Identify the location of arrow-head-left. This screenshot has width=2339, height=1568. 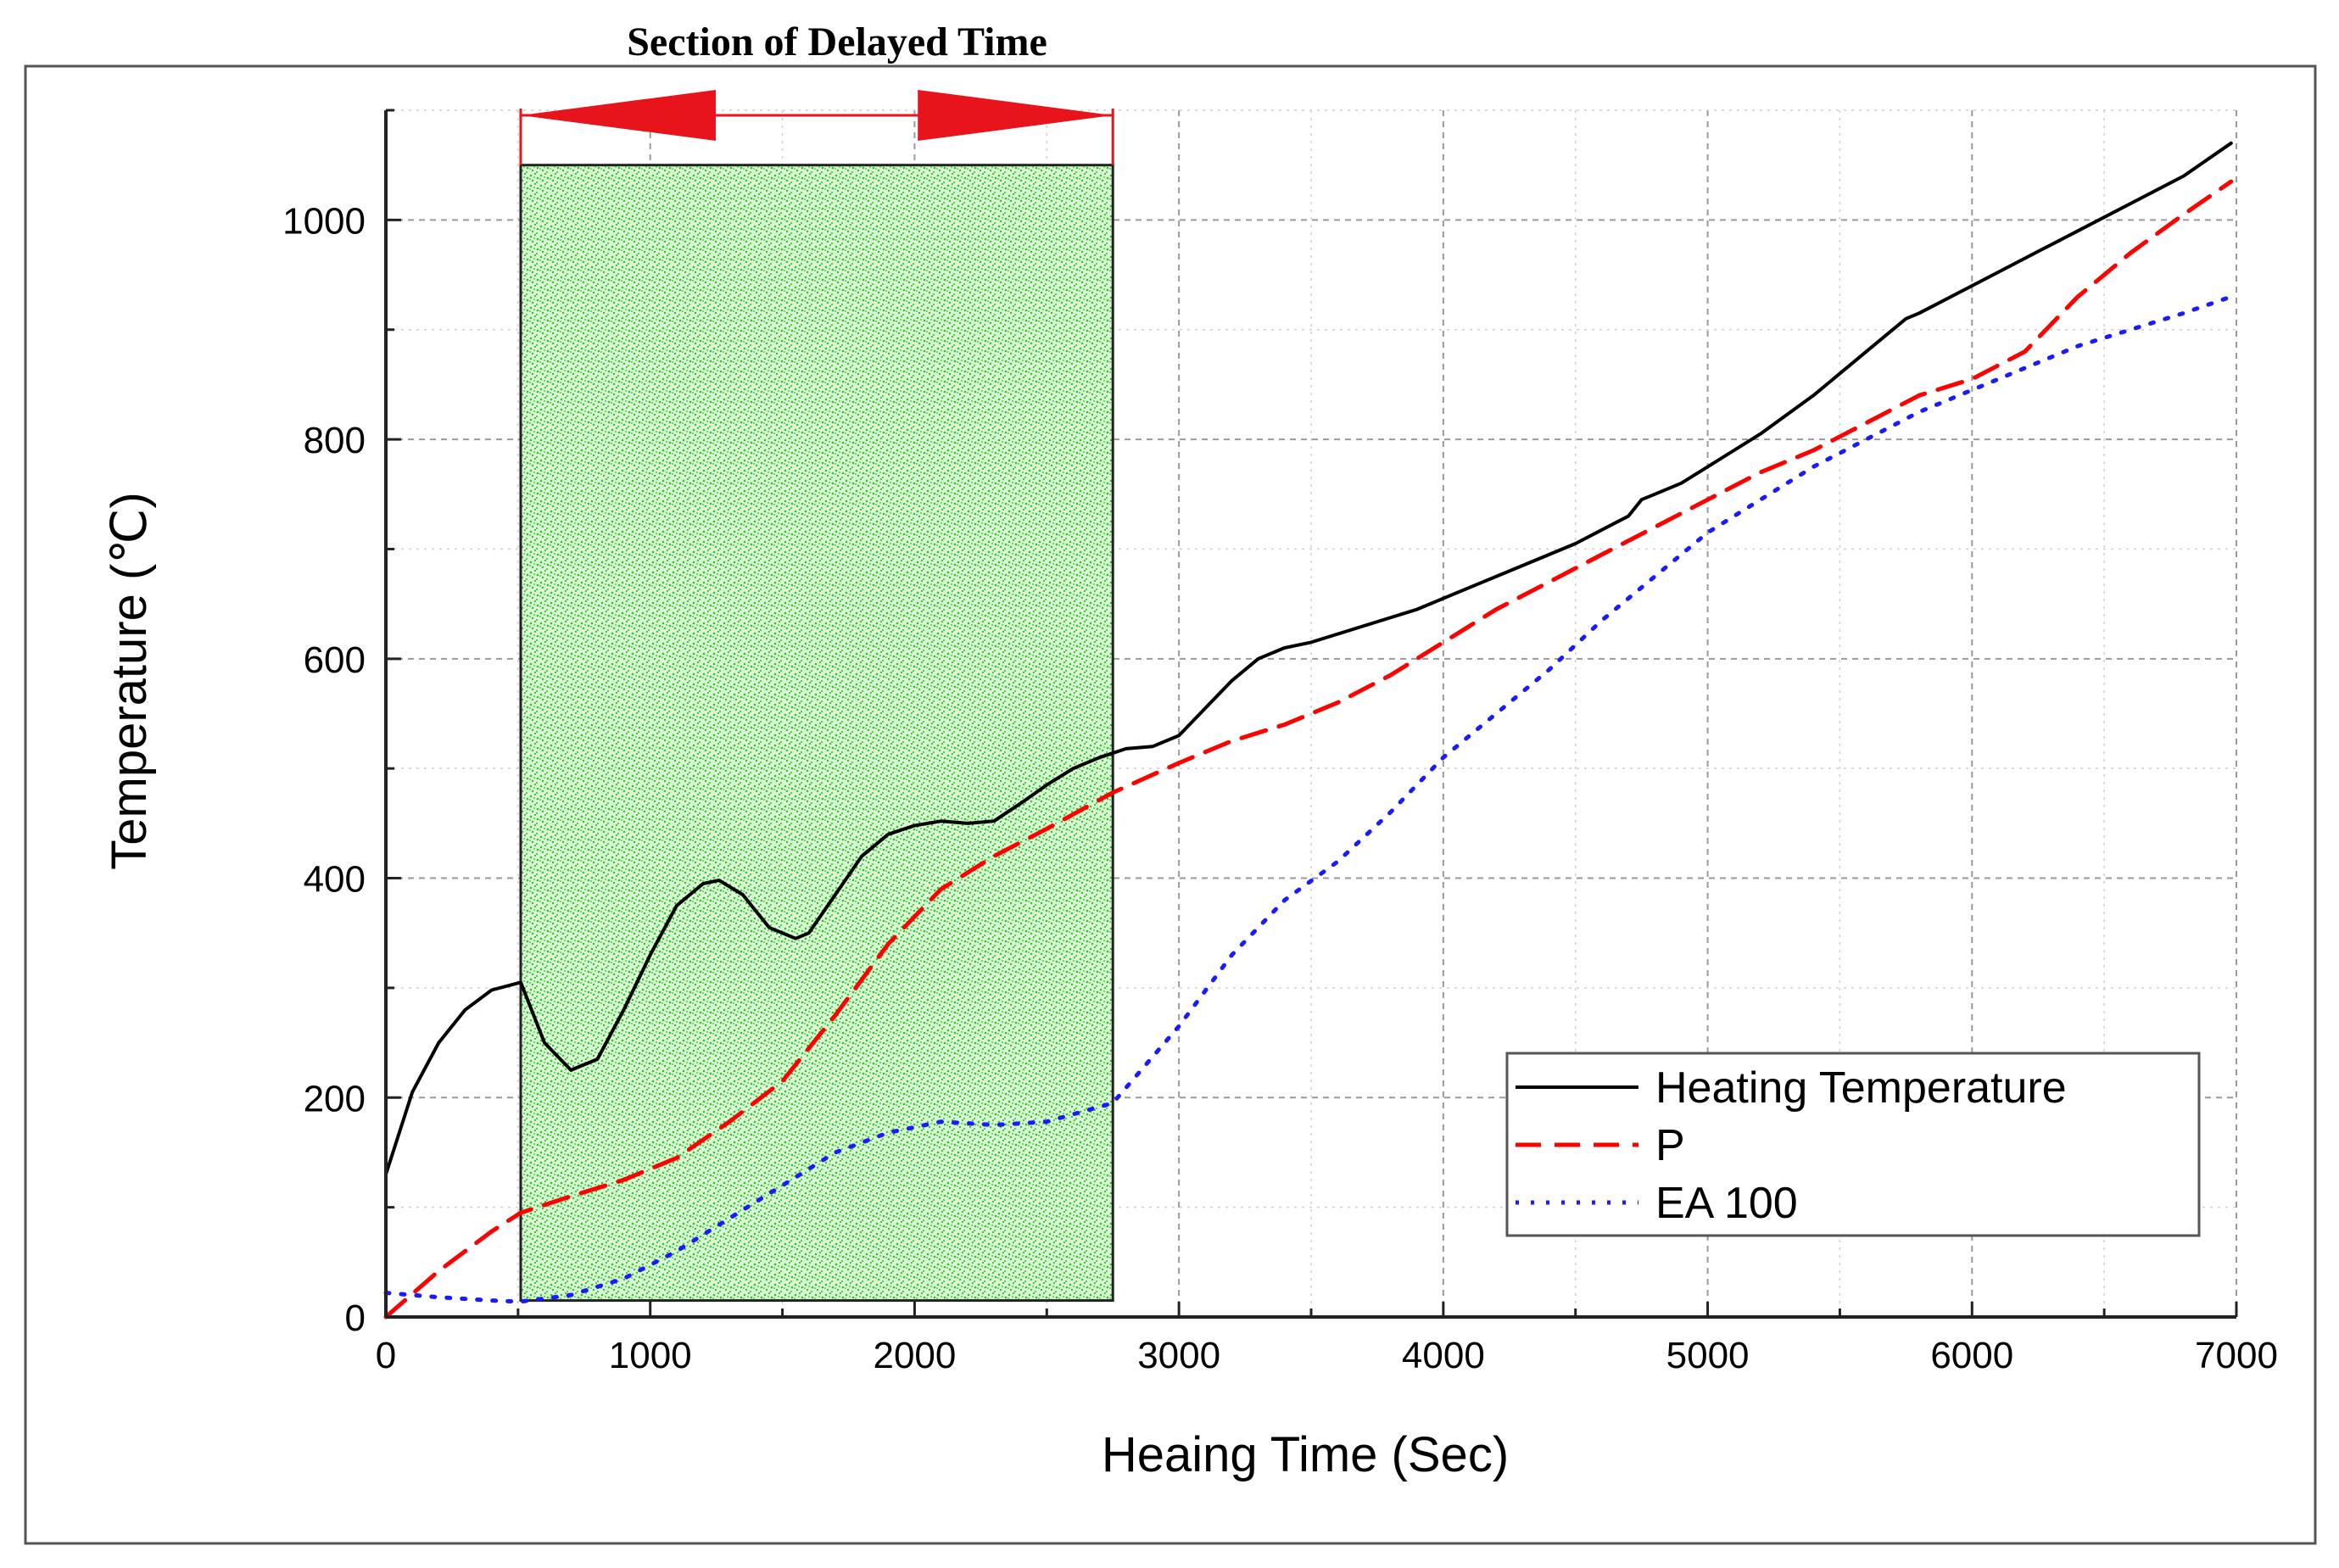
(618, 116).